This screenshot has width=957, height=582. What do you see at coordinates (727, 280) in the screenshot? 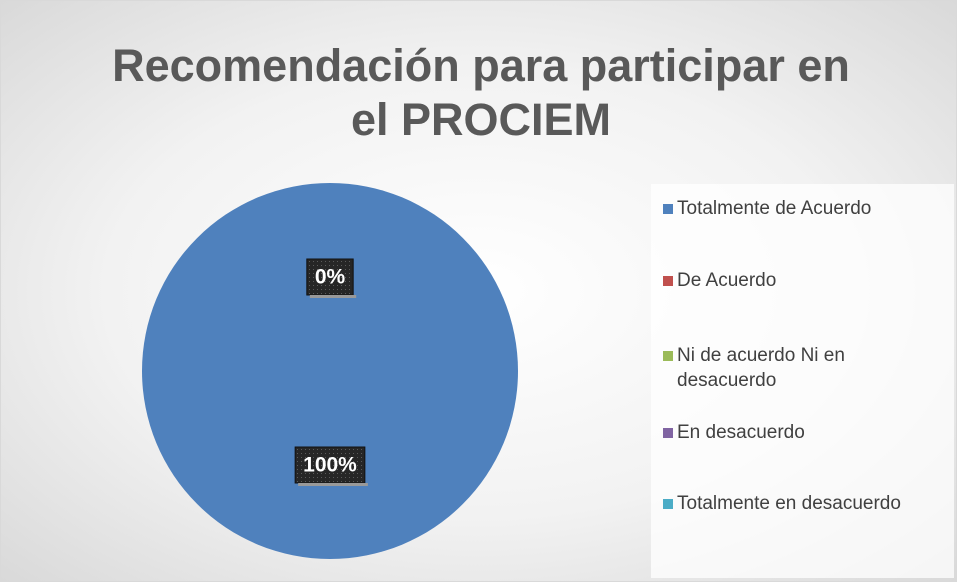
I see `legend-label: De Acuerdo` at bounding box center [727, 280].